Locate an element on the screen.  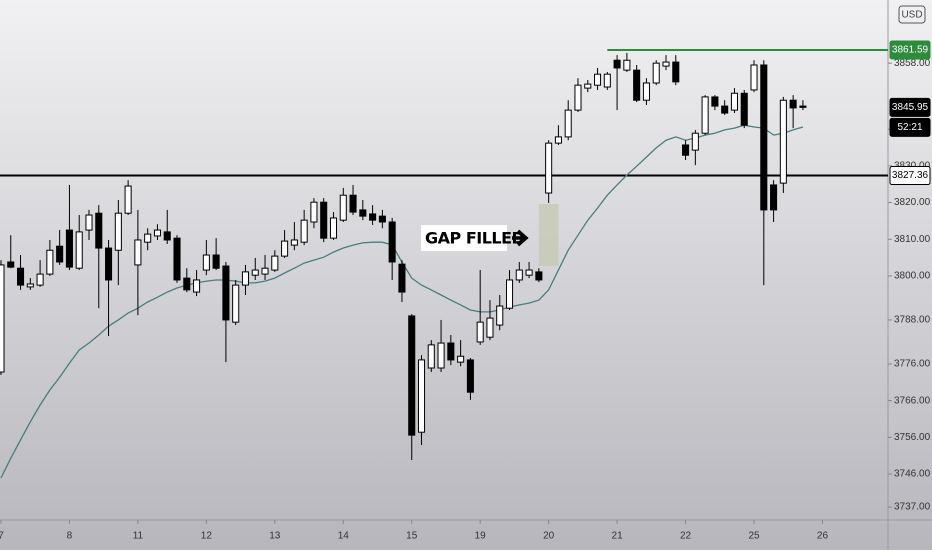
countdown-box is located at coordinates (910, 127).